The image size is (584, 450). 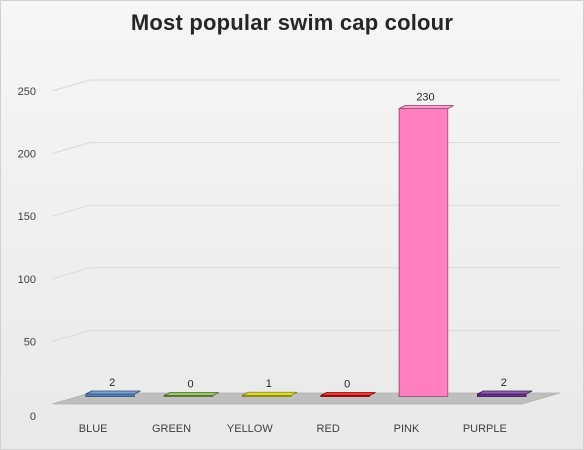 I want to click on x-tick-label: PURPLE, so click(x=485, y=429).